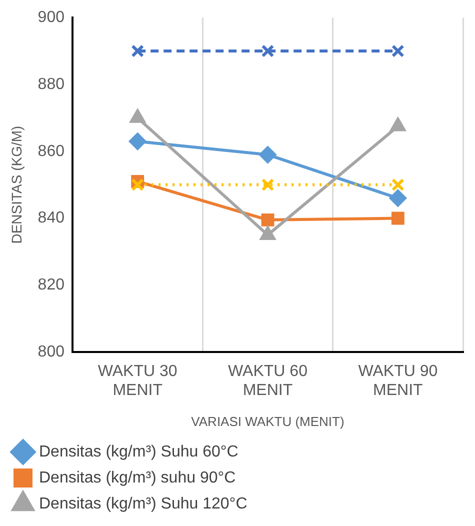 Image resolution: width=475 pixels, height=526 pixels. I want to click on legend-label: Densitas (kg/m³) Suhu 60°C, so click(138, 451).